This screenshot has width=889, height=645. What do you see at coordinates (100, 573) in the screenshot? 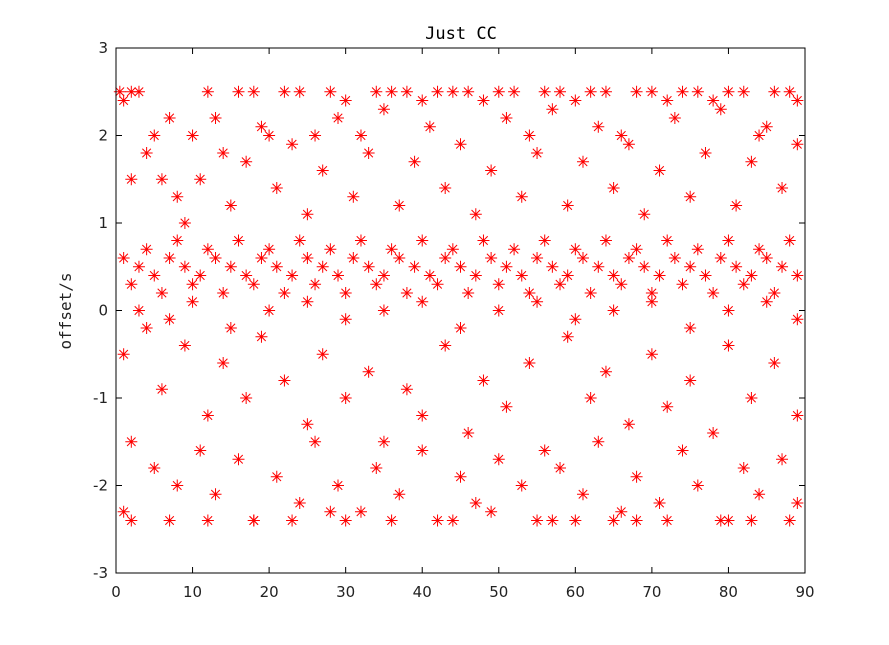
I see `y-tick-label: -3` at bounding box center [100, 573].